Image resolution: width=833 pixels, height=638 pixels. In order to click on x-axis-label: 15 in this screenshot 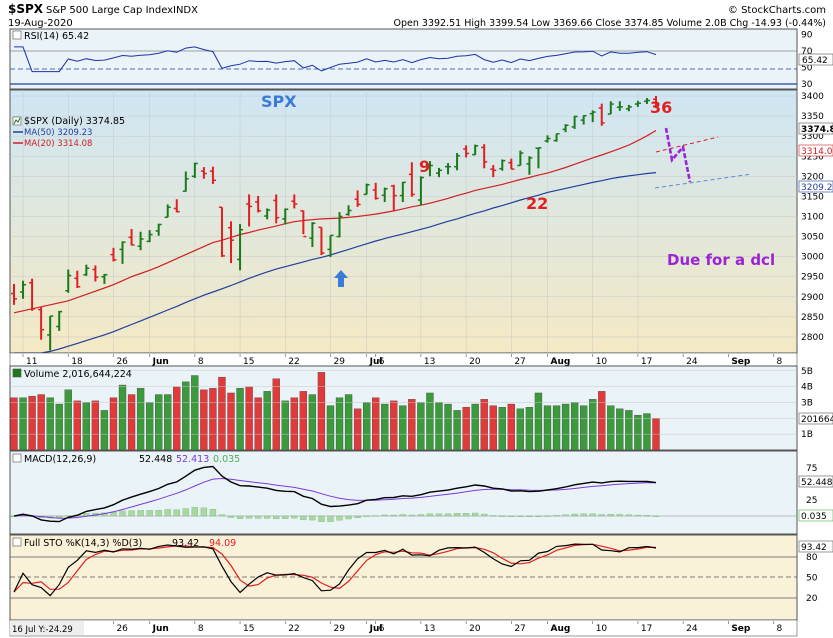, I will do `click(248, 629)`.